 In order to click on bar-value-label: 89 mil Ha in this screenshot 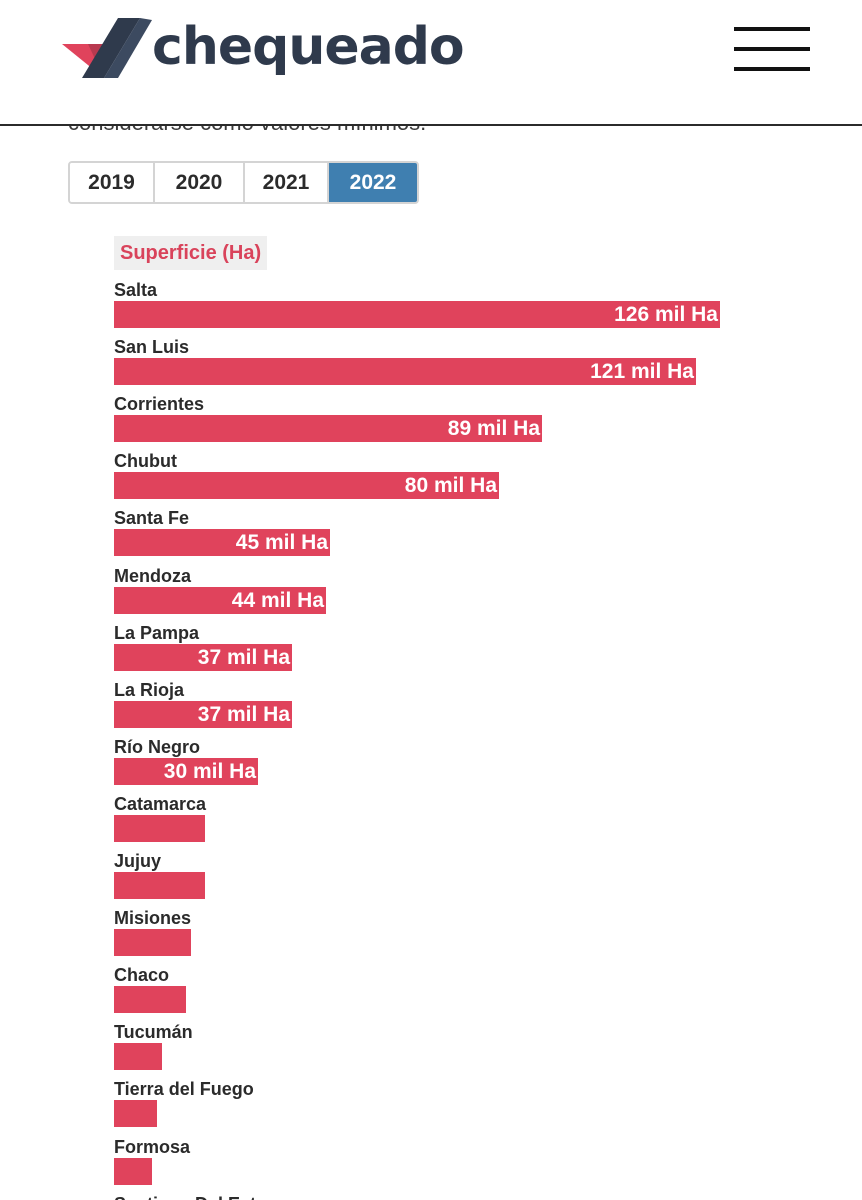, I will do `click(493, 429)`.